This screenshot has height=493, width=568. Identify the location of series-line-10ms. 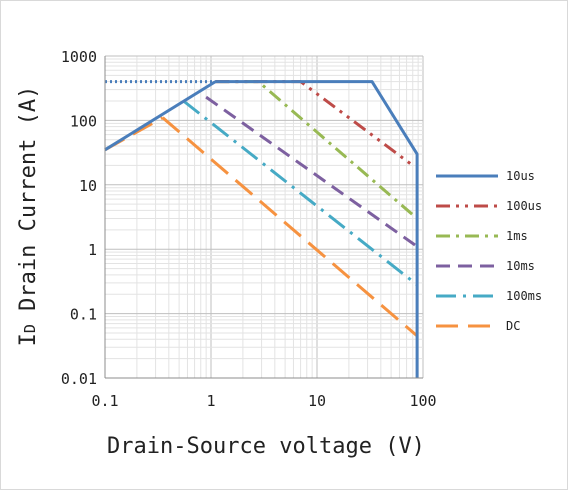
(311, 171).